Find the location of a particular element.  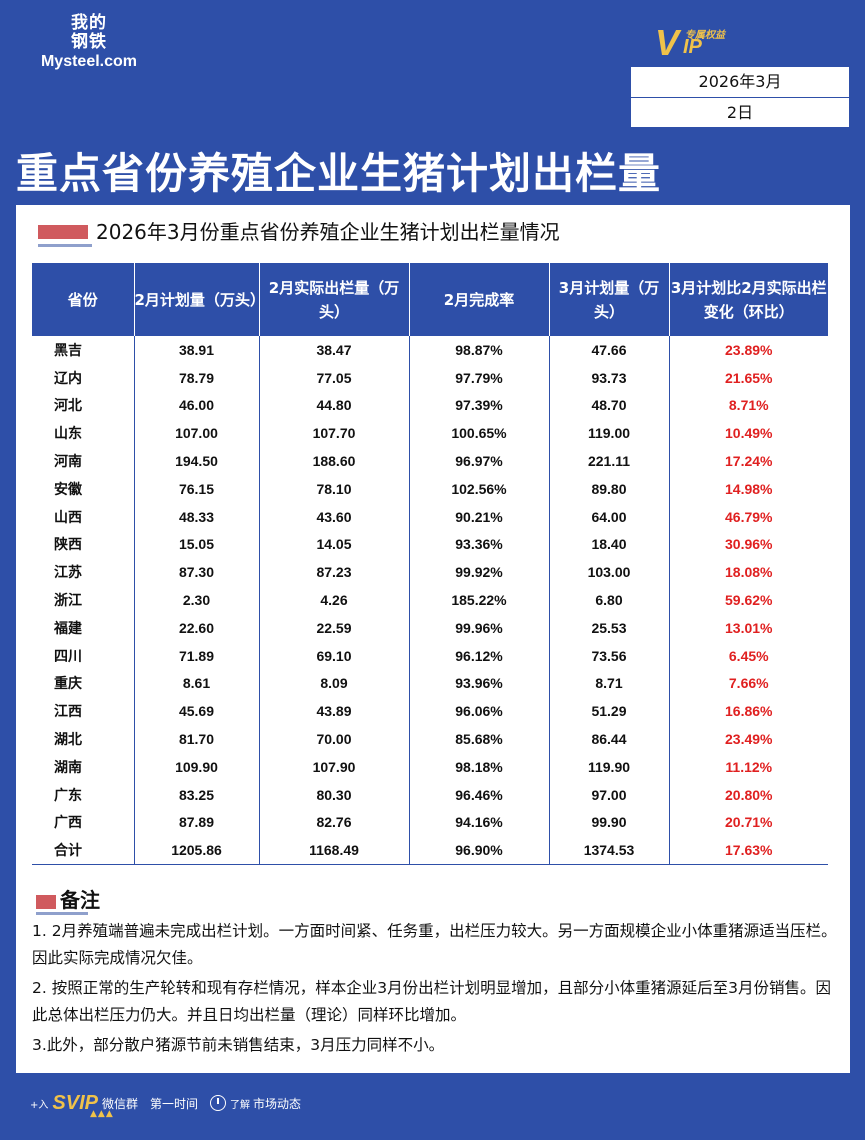

table-cell: 2.30 is located at coordinates (197, 600).